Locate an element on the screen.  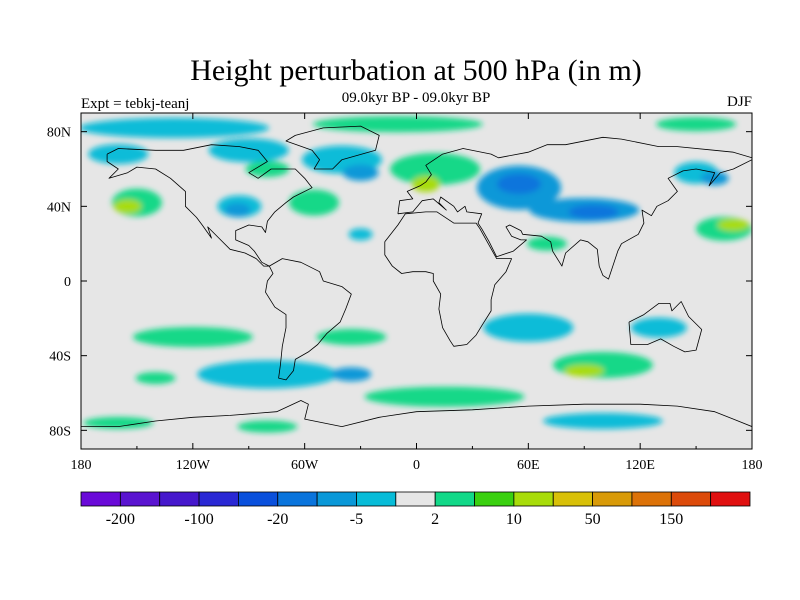
chart-subtitle: 09.0kyr BP - 09.0kyr BP is located at coordinates (416, 98).